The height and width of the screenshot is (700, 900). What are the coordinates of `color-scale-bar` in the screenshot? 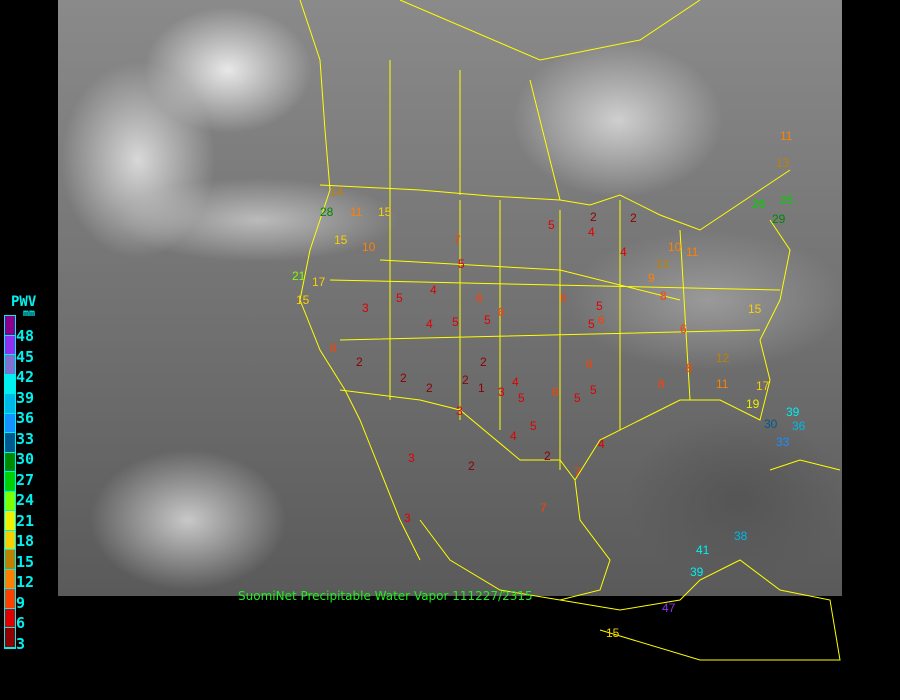 It's located at (10, 482).